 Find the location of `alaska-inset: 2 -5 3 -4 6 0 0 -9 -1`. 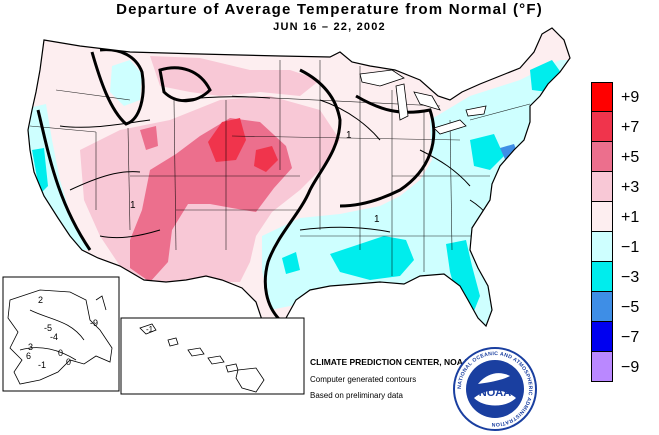

alaska-inset: 2 -5 3 -4 6 0 0 -9 -1 is located at coordinates (61, 334).